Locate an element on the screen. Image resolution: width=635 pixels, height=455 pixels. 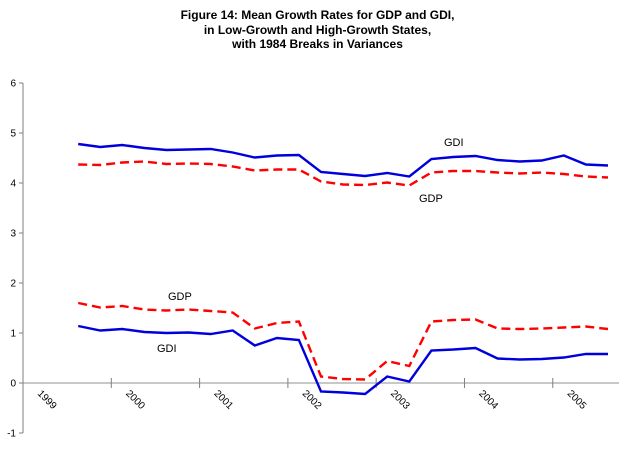
chart-title-line-2: in Low-Growth and High-Growth States, is located at coordinates (317, 29).